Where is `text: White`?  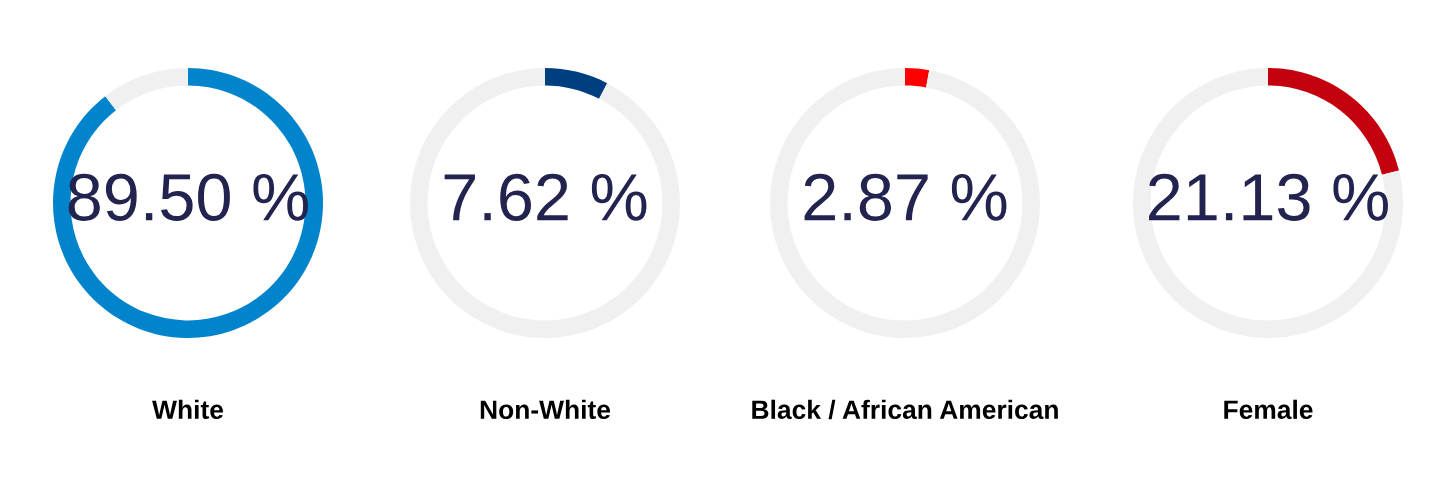 text: White is located at coordinates (188, 409).